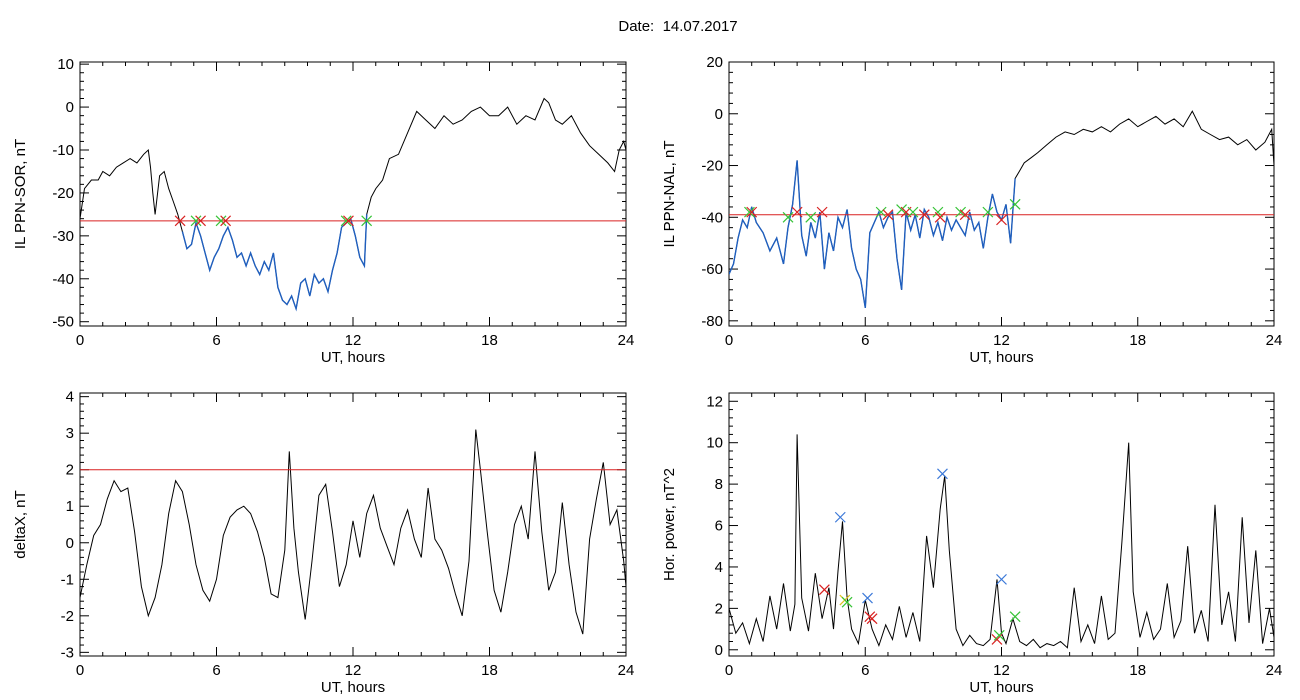 Image resolution: width=1300 pixels, height=700 pixels. What do you see at coordinates (216, 670) in the screenshot?
I see `deltax-xtick-label: 6` at bounding box center [216, 670].